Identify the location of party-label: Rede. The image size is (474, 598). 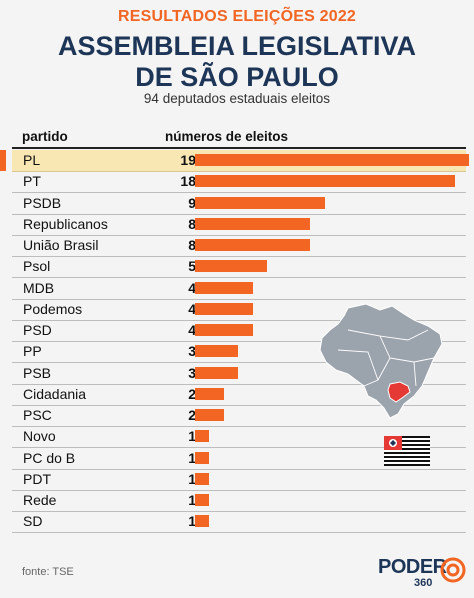
(40, 500).